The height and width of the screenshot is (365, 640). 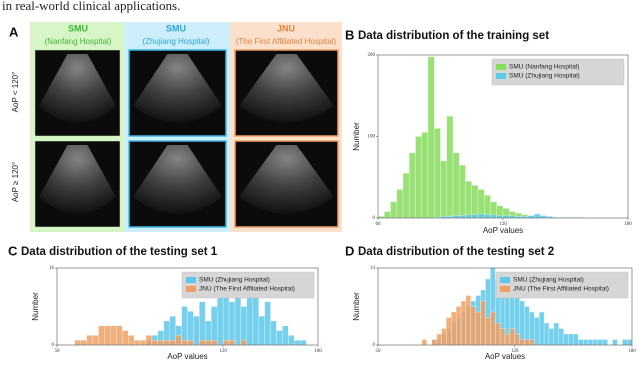 I want to click on x-tick-label: 50, so click(x=379, y=351).